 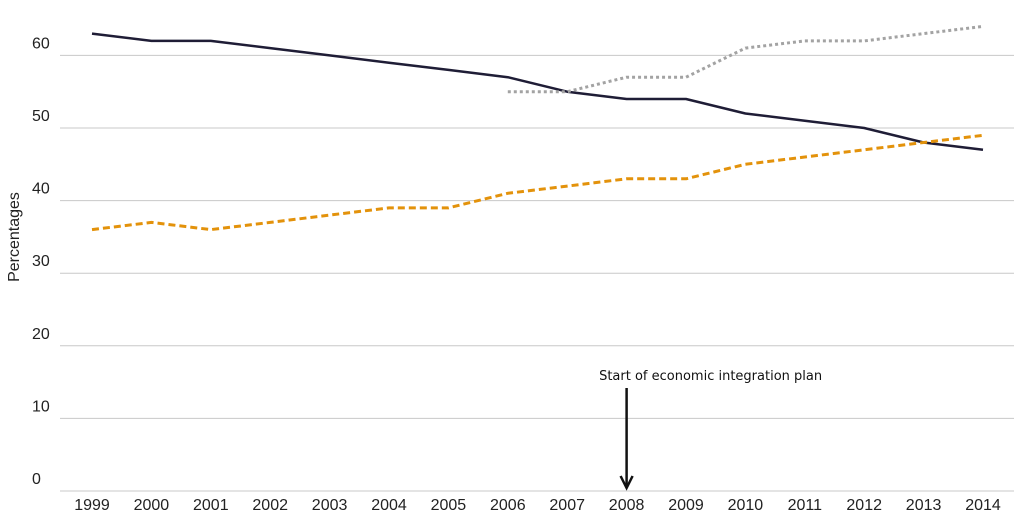 I want to click on x-tick-label: 2009, so click(x=686, y=504).